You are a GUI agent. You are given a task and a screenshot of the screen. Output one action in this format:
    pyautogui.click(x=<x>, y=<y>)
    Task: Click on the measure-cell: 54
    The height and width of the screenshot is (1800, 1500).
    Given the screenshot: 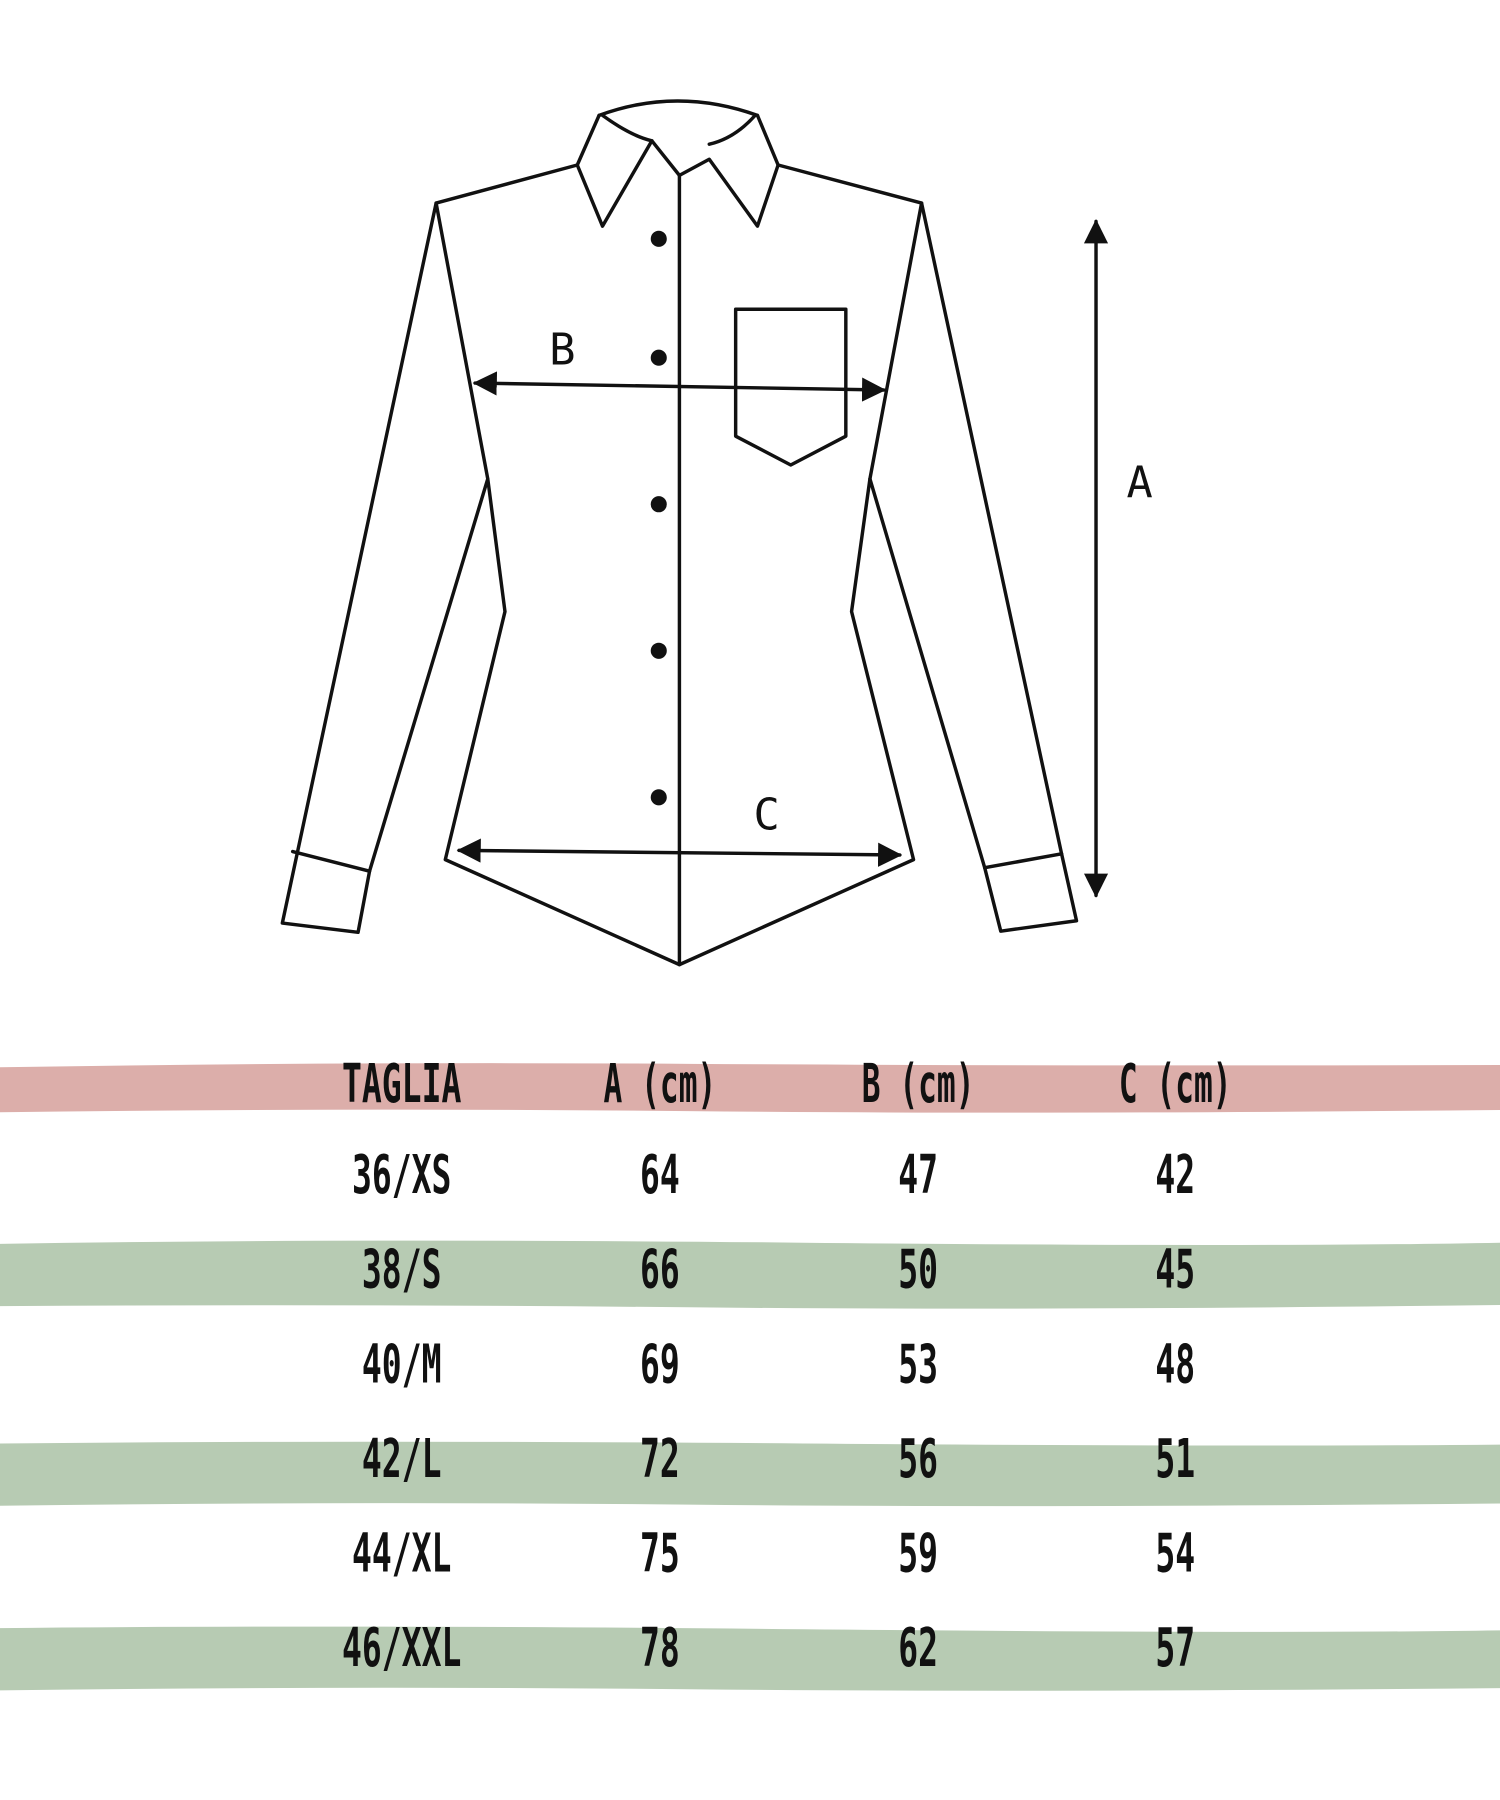 What is the action you would take?
    pyautogui.click(x=1175, y=1554)
    